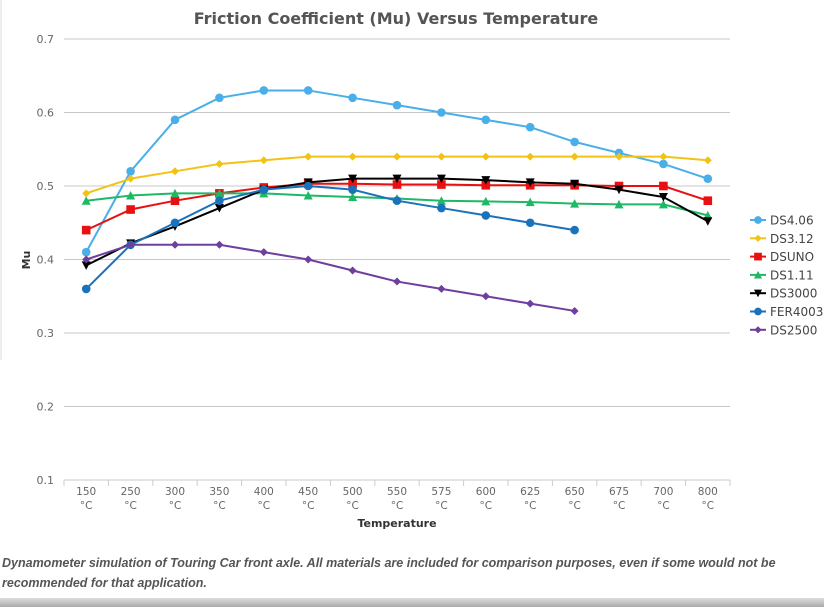 Image resolution: width=824 pixels, height=607 pixels. What do you see at coordinates (175, 499) in the screenshot?
I see `x-tick-label: 300 °C` at bounding box center [175, 499].